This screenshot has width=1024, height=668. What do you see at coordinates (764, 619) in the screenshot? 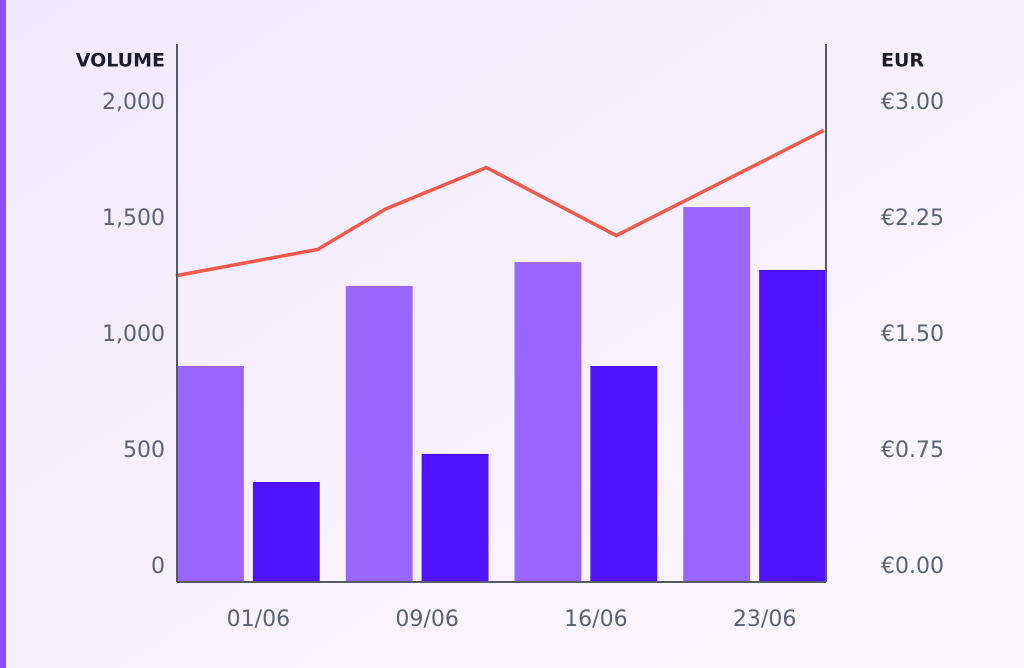
I see `x-tick-label: 23/06` at bounding box center [764, 619].